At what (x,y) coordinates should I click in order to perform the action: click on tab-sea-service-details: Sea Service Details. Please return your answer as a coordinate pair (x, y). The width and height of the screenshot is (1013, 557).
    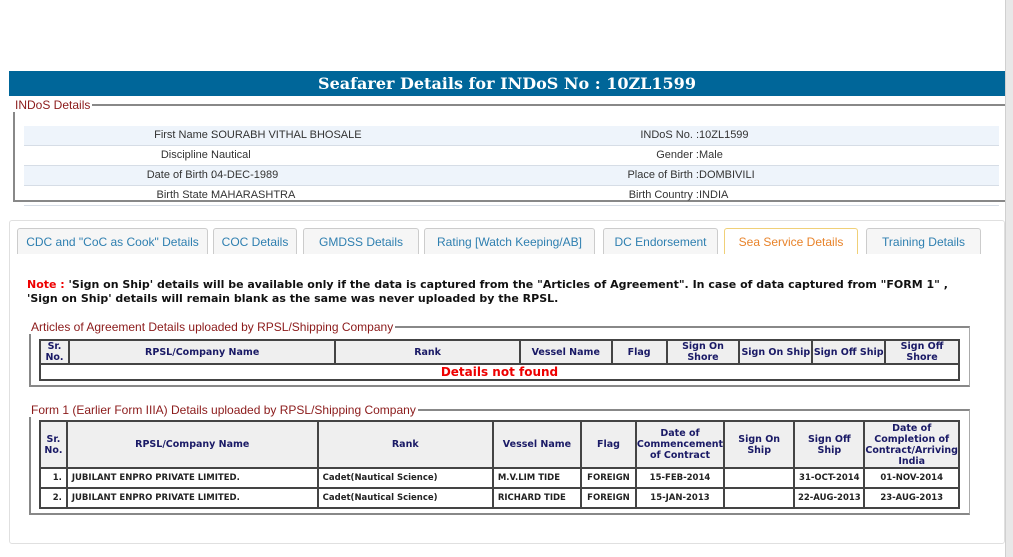
    Looking at the image, I should click on (791, 241).